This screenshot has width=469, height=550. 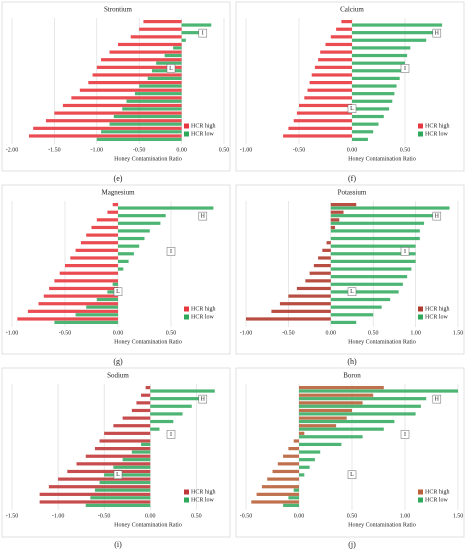 I want to click on annotation: H, so click(x=203, y=399).